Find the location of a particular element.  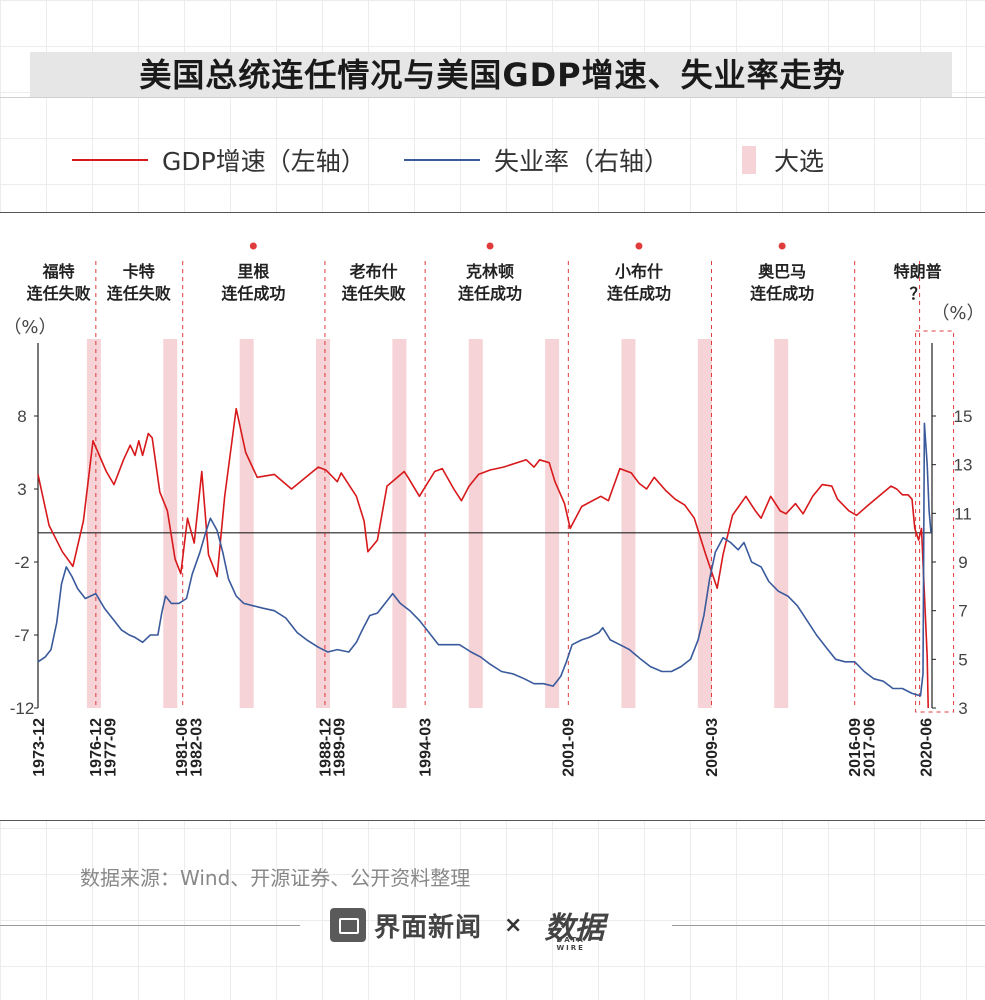

jiemian-logo-icon is located at coordinates (348, 925).